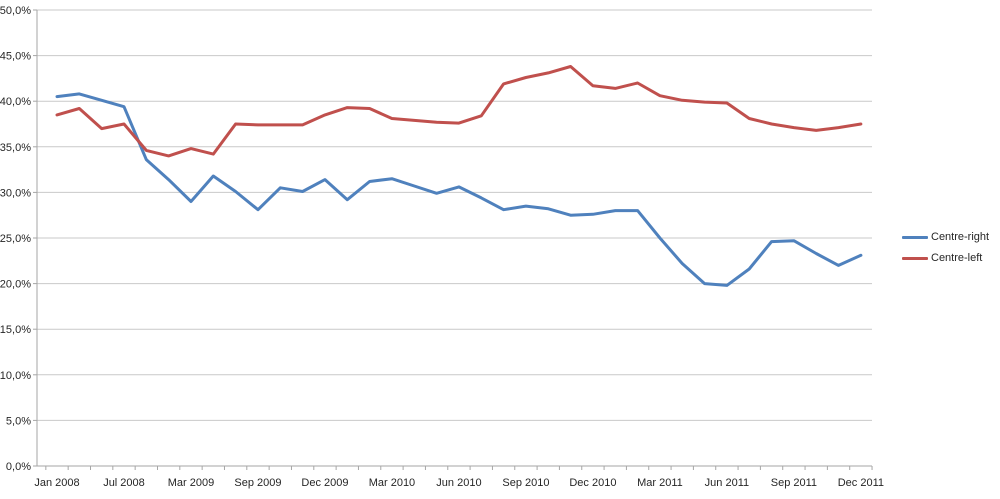  What do you see at coordinates (15, 285) in the screenshot?
I see `y-axis-label: 20,0%` at bounding box center [15, 285].